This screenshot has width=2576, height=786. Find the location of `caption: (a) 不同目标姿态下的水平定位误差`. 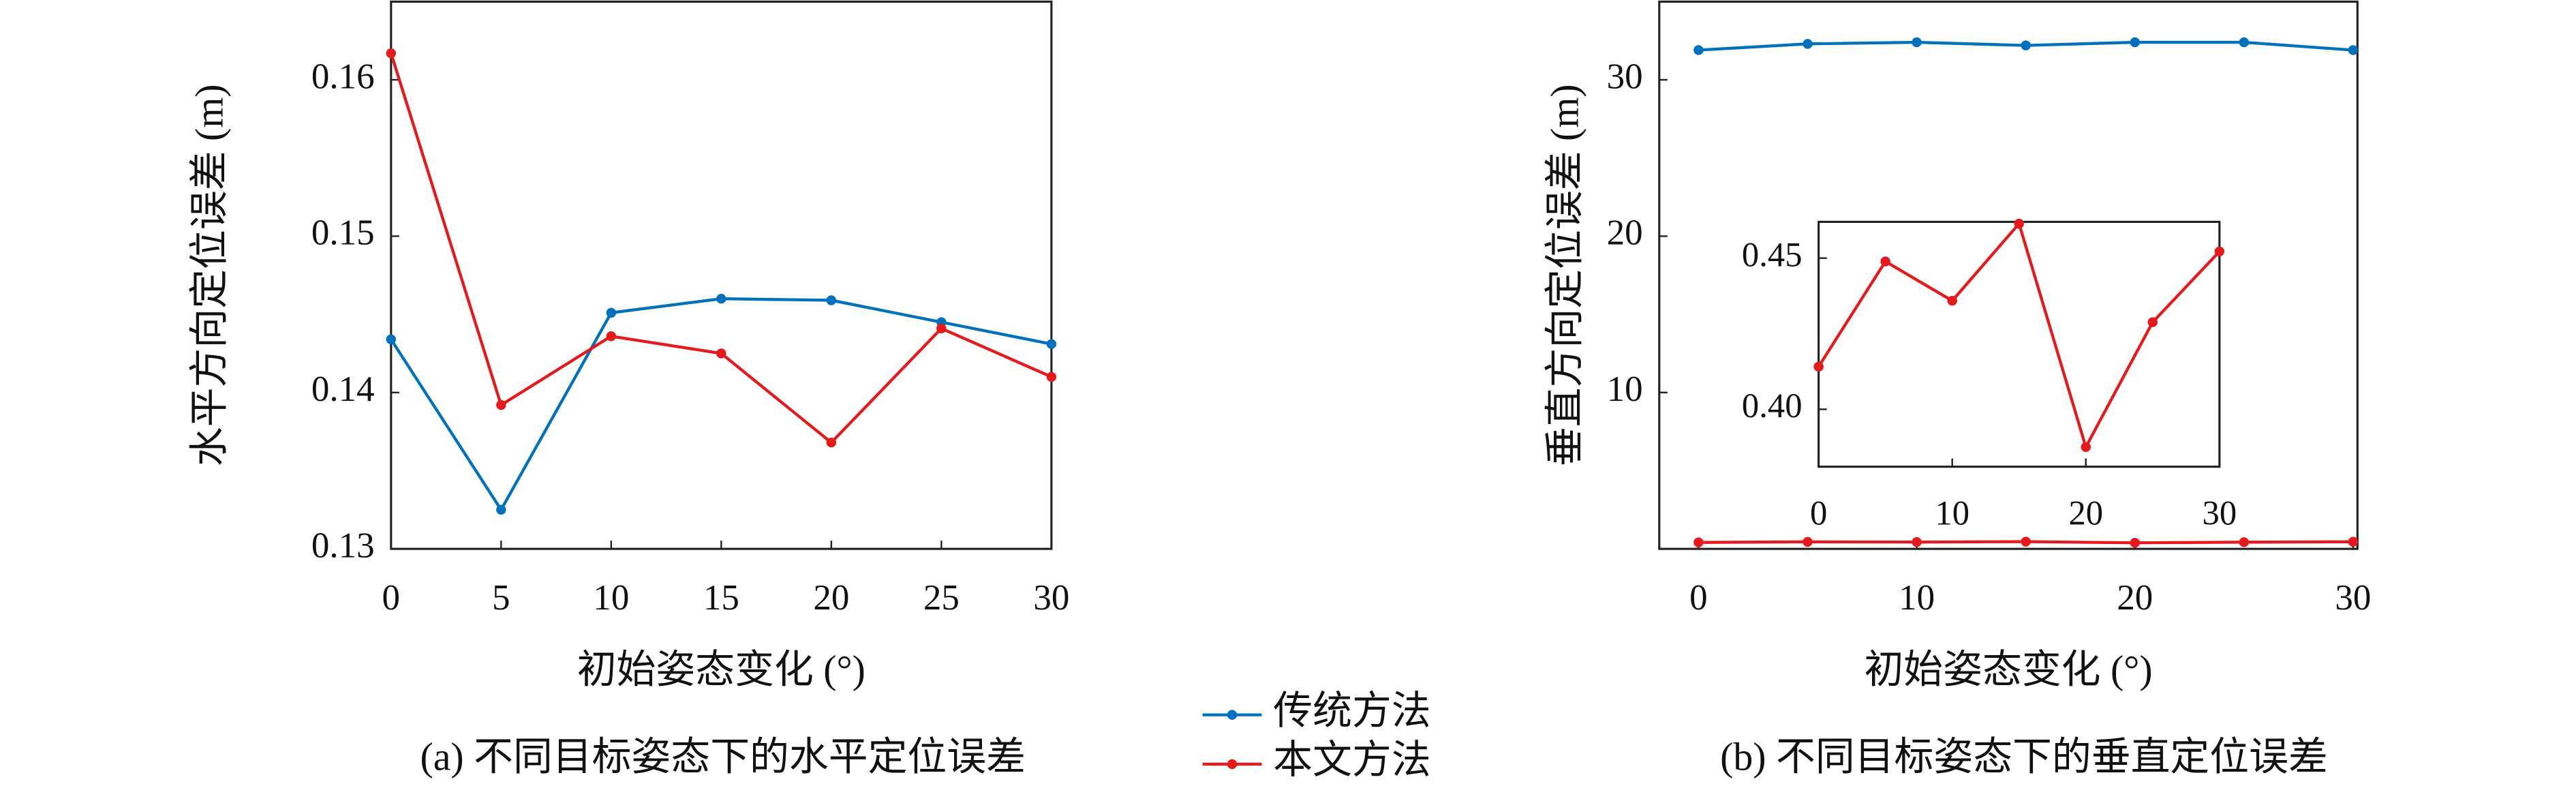

caption: (a) 不同目标姿态下的水平定位误差 is located at coordinates (723, 756).